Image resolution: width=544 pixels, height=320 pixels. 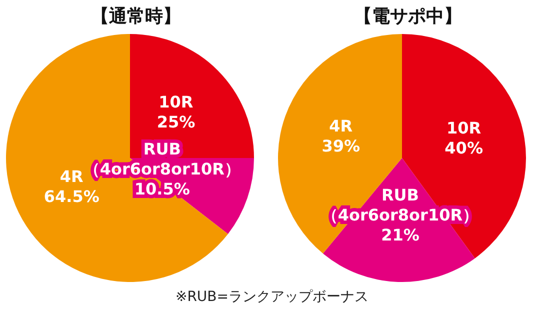 I want to click on text: ※RUB=ランクアップボーナス, so click(x=272, y=297).